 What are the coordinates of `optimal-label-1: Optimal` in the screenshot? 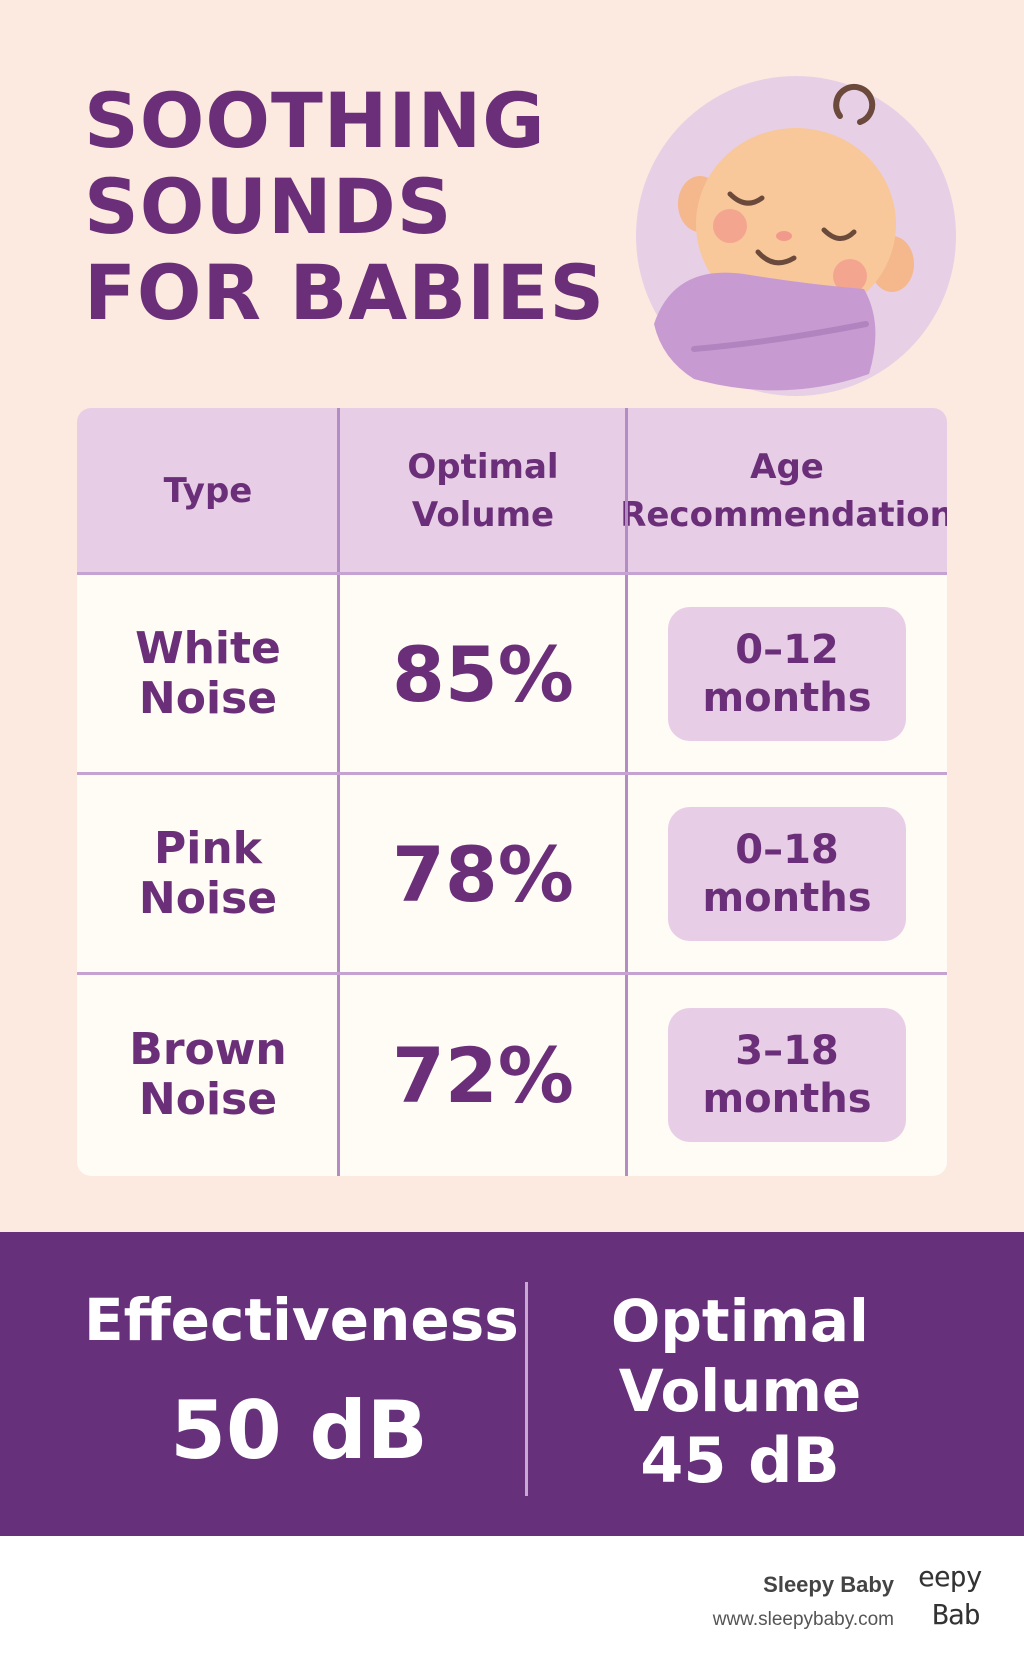 It's located at (740, 1321).